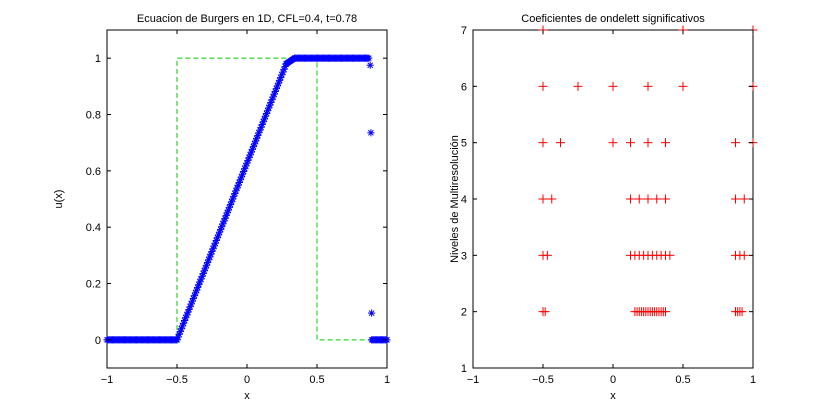 The width and height of the screenshot is (830, 415). What do you see at coordinates (247, 380) in the screenshot?
I see `left-x-tick-label: 0` at bounding box center [247, 380].